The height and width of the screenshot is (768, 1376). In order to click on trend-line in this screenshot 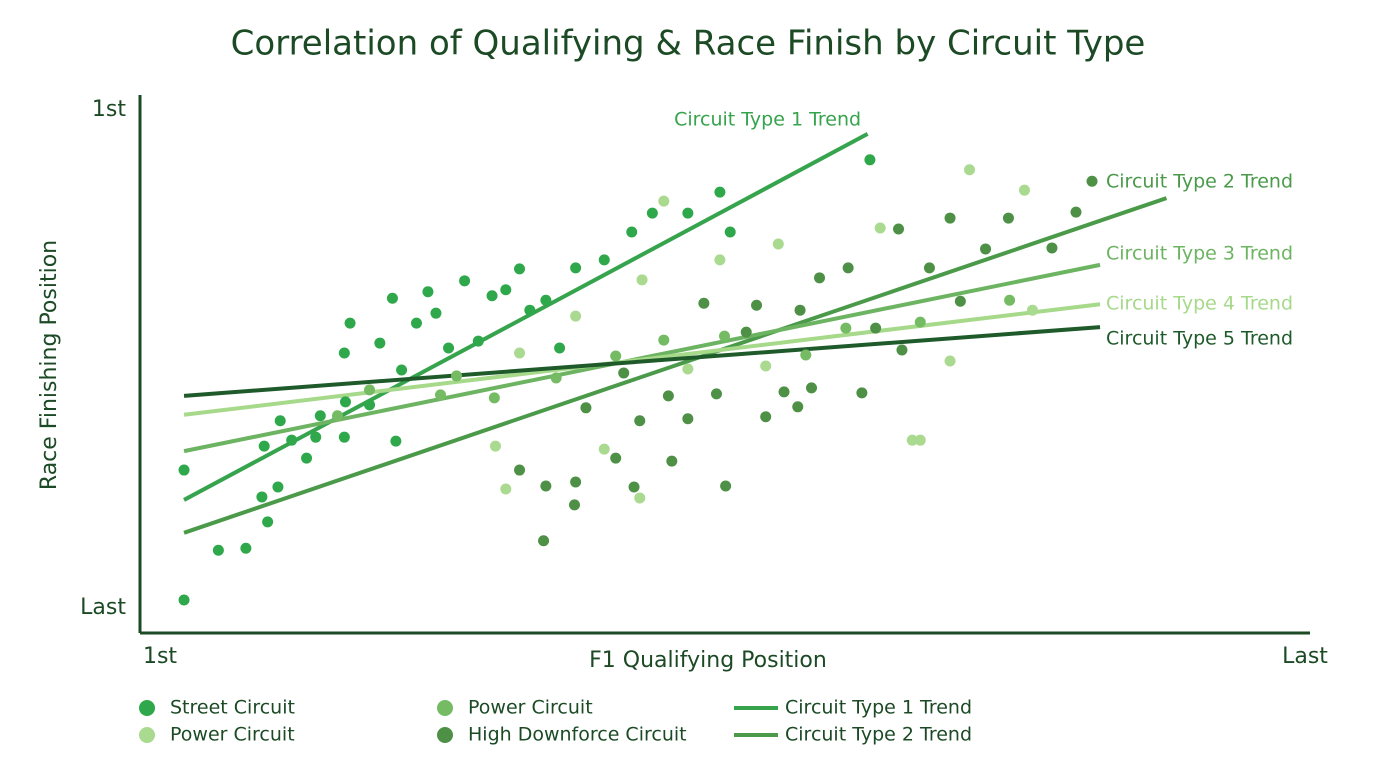, I will do `click(642, 361)`.